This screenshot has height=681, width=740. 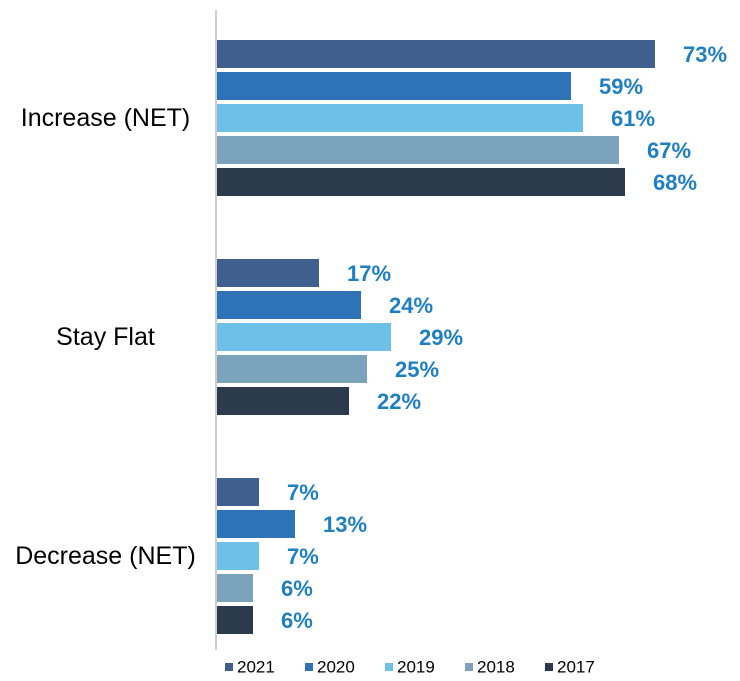 I want to click on data-label: 17%, so click(x=369, y=273).